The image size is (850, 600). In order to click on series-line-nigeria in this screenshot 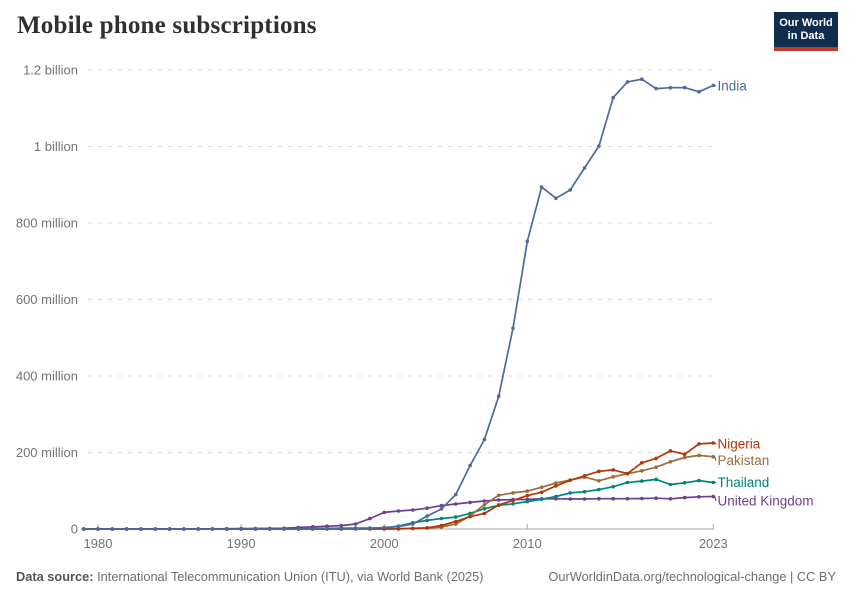, I will do `click(398, 486)`.